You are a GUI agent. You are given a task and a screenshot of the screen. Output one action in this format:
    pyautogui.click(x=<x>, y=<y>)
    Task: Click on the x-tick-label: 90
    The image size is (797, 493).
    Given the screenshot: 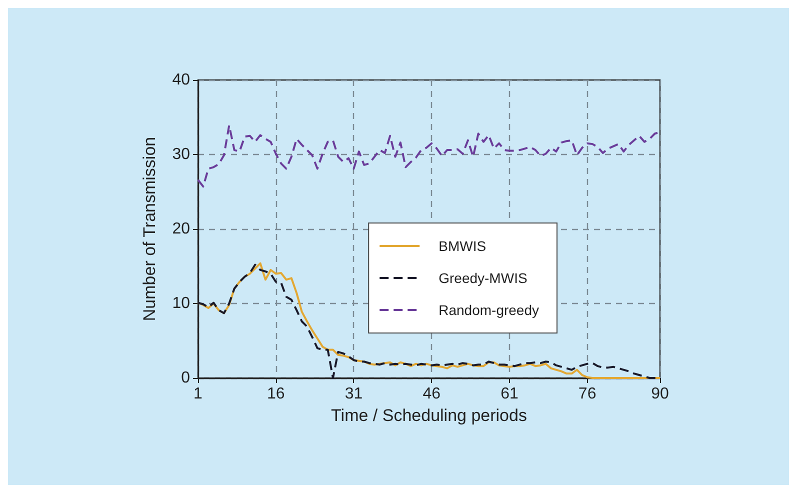 What is the action you would take?
    pyautogui.click(x=660, y=394)
    